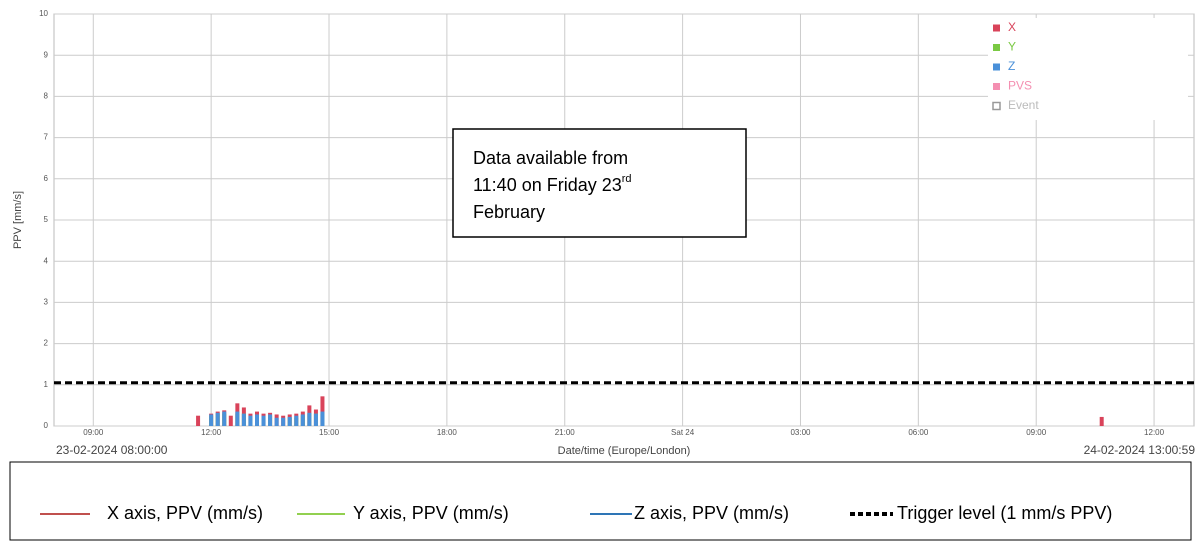 This screenshot has height=549, width=1203. What do you see at coordinates (43, 13) in the screenshot?
I see `y-tick-label: 10` at bounding box center [43, 13].